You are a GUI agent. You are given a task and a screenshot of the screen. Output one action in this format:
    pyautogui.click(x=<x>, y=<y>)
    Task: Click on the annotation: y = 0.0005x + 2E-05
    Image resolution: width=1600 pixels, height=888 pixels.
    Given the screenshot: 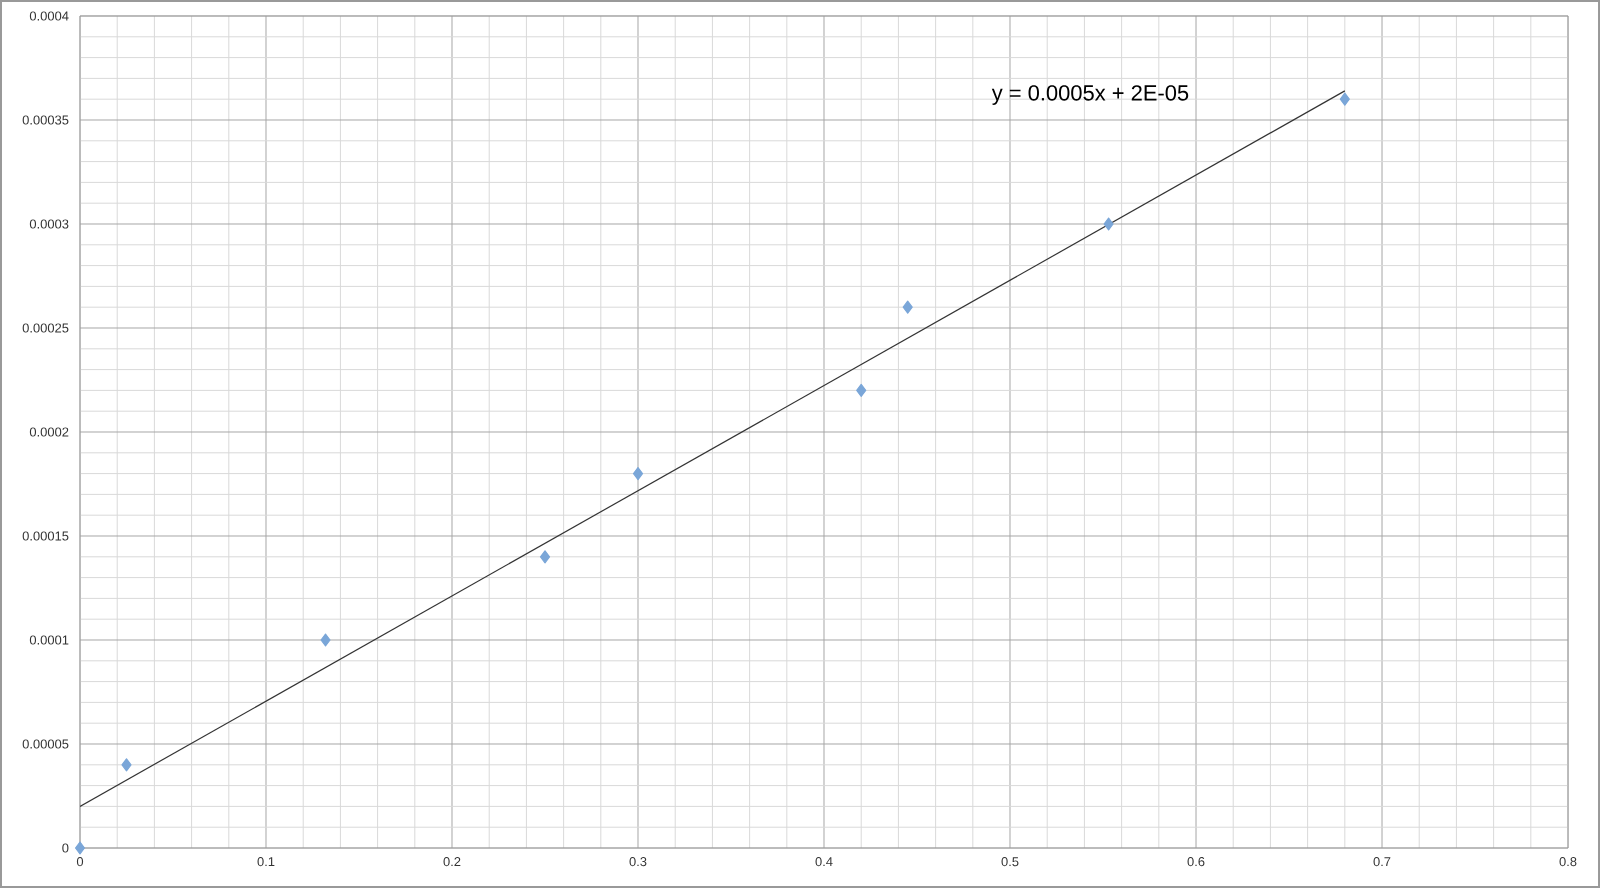 What is the action you would take?
    pyautogui.click(x=1090, y=95)
    